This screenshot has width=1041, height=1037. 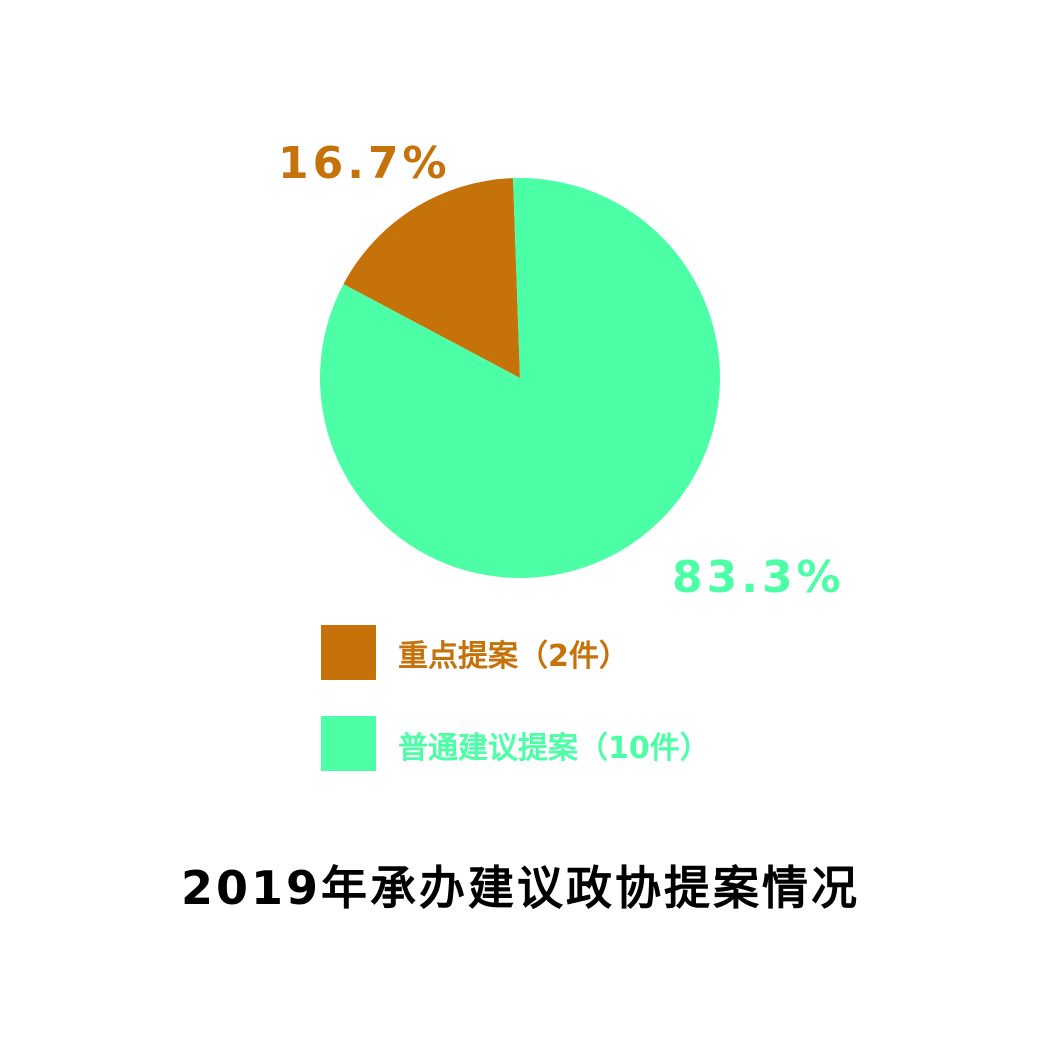 What do you see at coordinates (364, 163) in the screenshot?
I see `slice-label-key-proposals: 16.7%` at bounding box center [364, 163].